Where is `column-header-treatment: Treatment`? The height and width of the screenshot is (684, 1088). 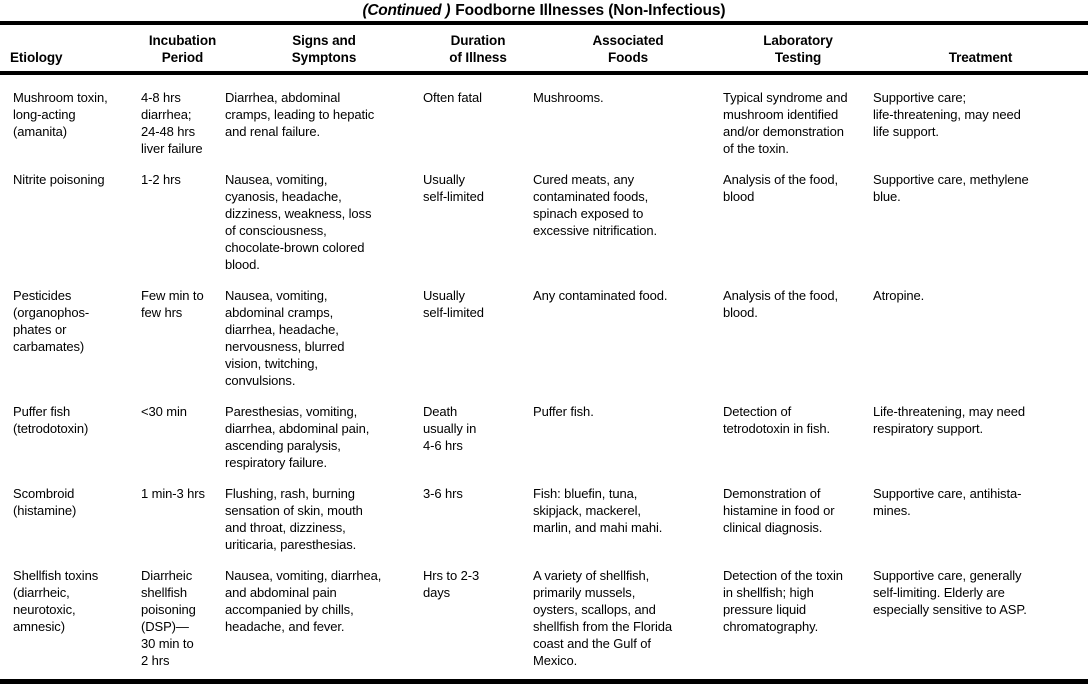
column-header-treatment: Treatment is located at coordinates (980, 50).